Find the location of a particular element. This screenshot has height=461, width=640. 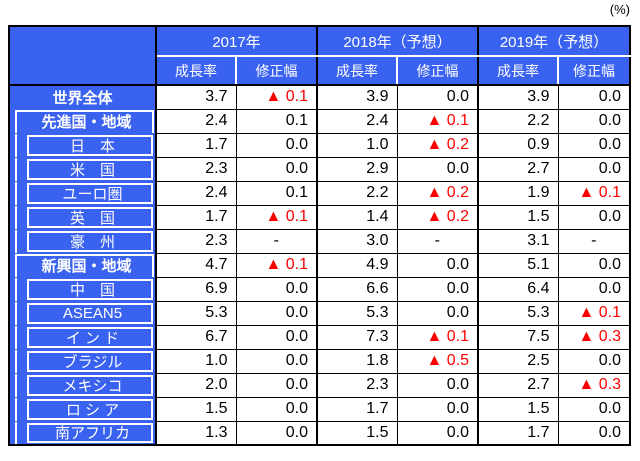

row-label-text: ユーロ圏 is located at coordinates (92, 194).